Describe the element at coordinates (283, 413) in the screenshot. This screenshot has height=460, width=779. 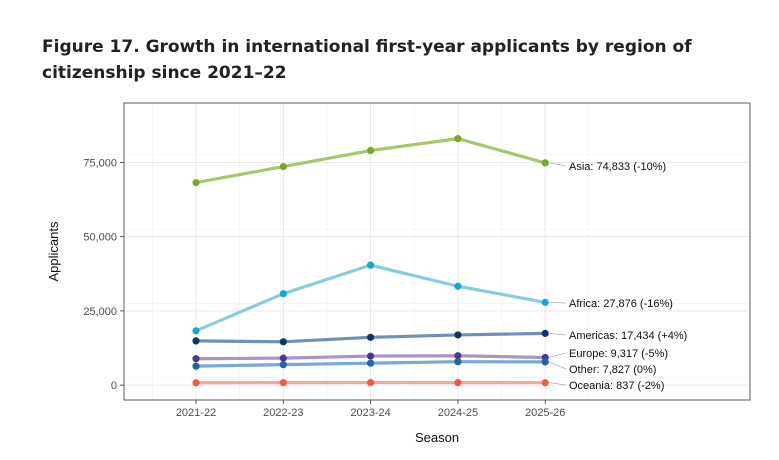
I see `x-tick-label: 2022-23` at that location.